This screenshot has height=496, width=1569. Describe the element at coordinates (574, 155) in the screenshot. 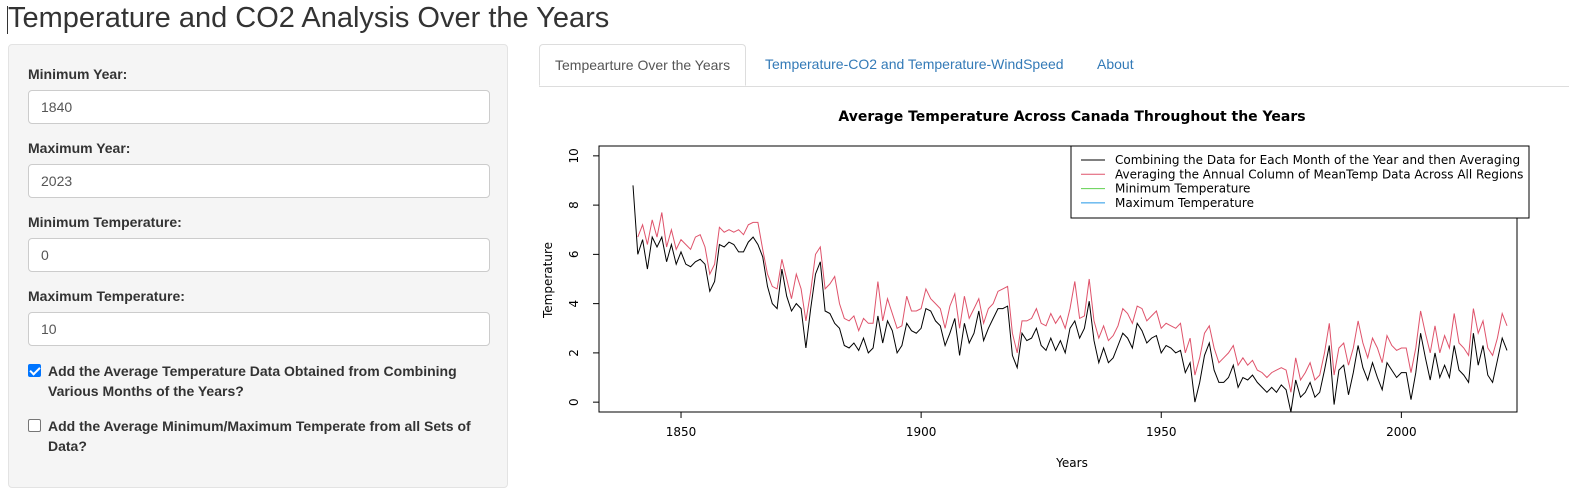

I see `y-tick-label: 10` at that location.